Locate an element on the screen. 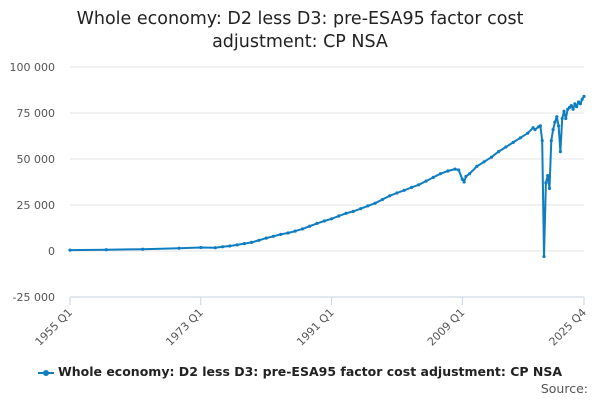 This screenshot has width=600, height=400. y-tick-label: 25 000 is located at coordinates (36, 205).